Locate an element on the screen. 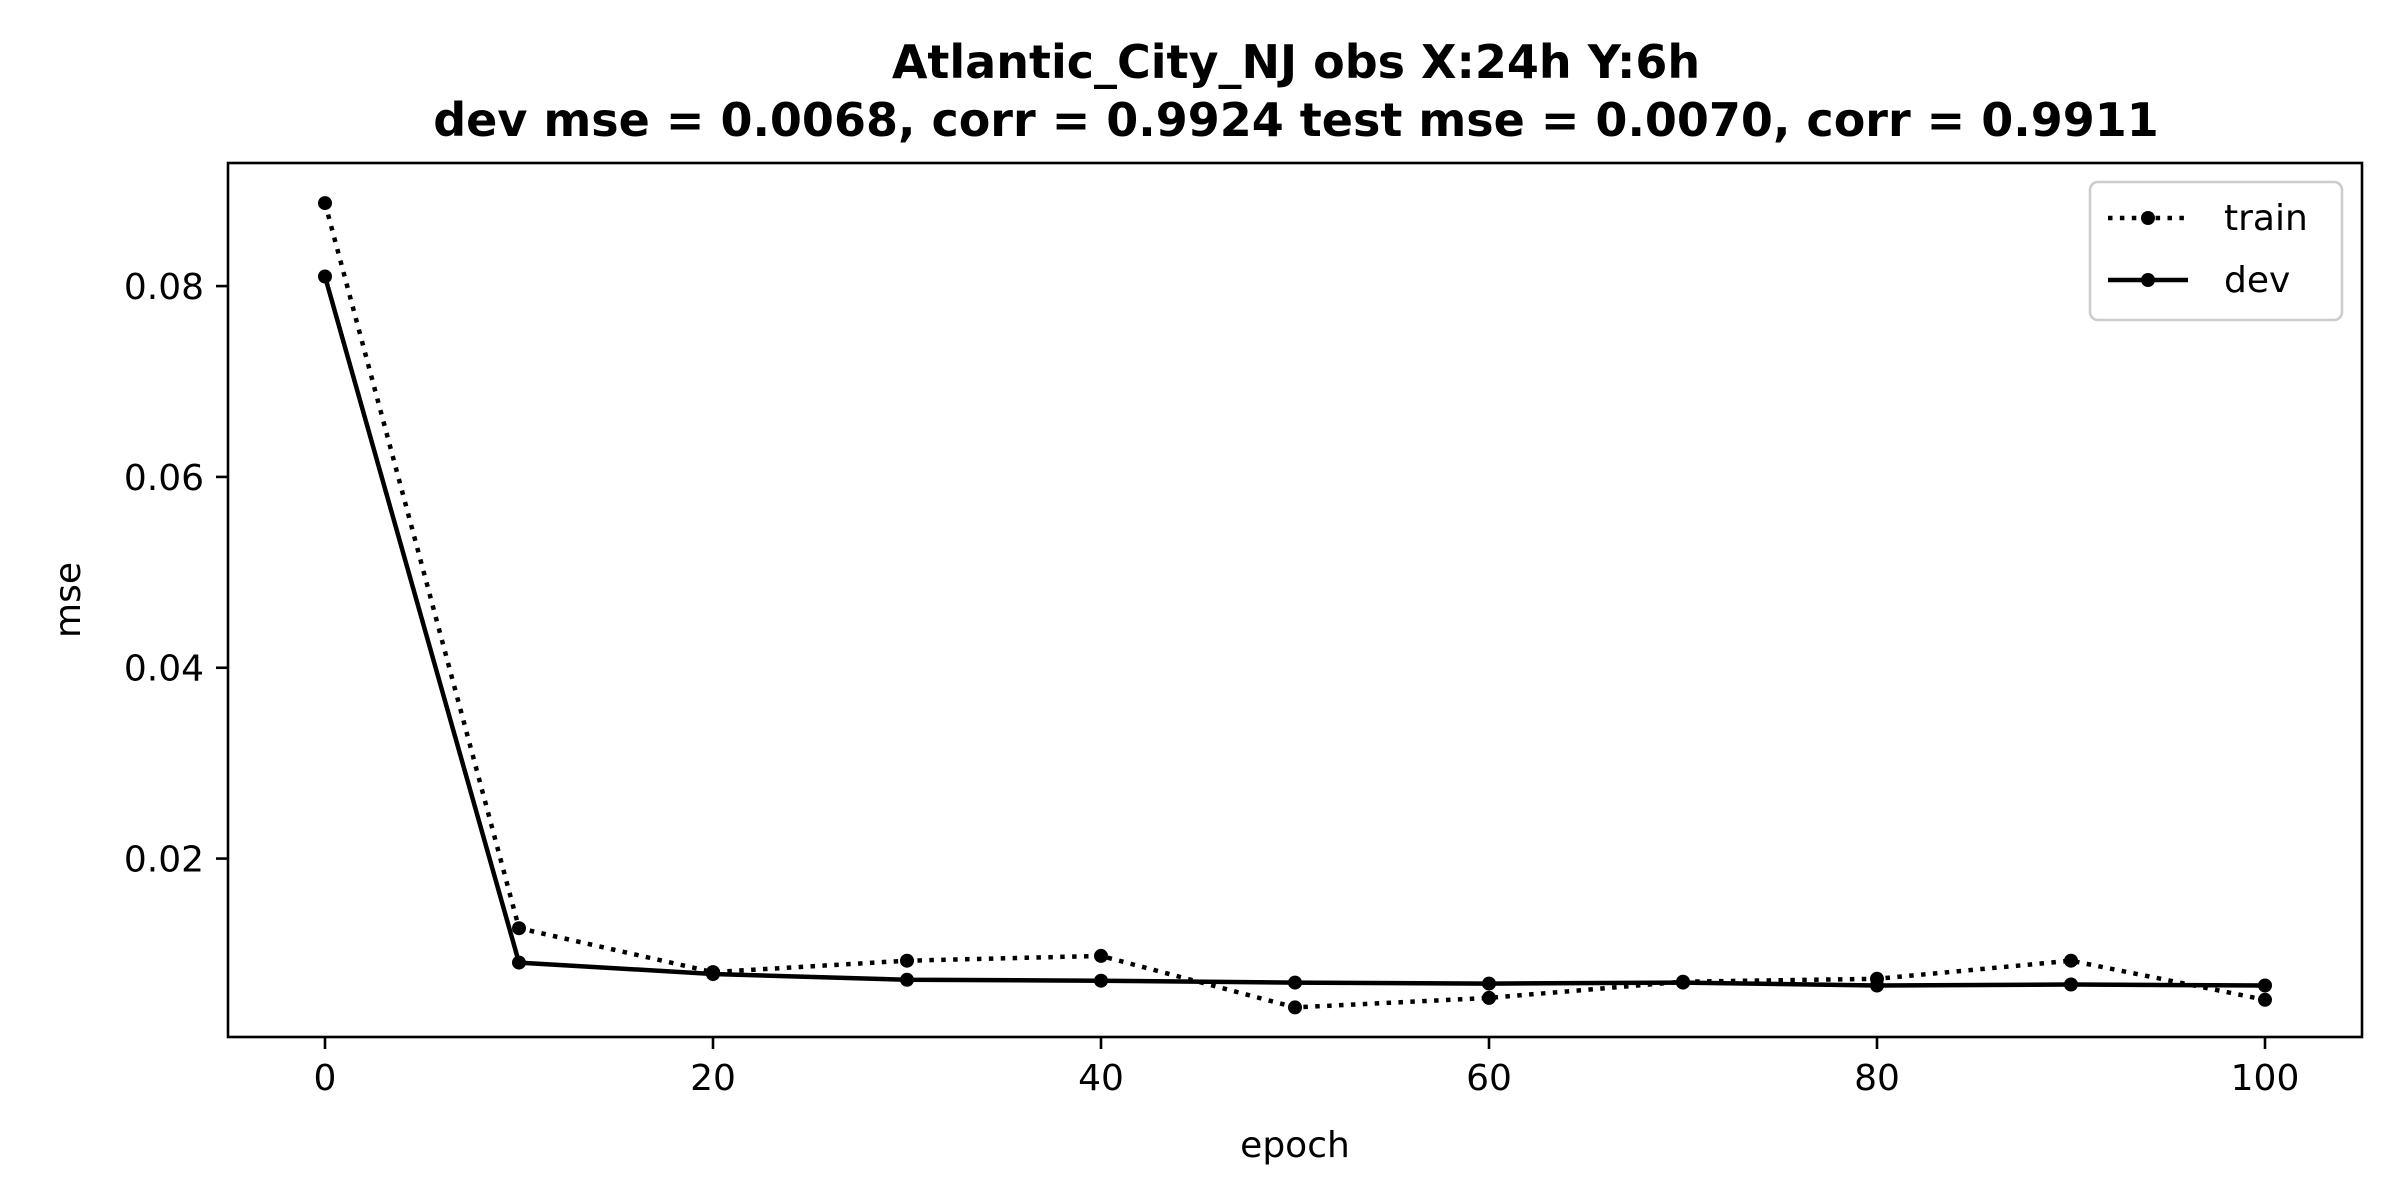 The height and width of the screenshot is (1200, 2400). y-axis-label: mse is located at coordinates (68, 600).